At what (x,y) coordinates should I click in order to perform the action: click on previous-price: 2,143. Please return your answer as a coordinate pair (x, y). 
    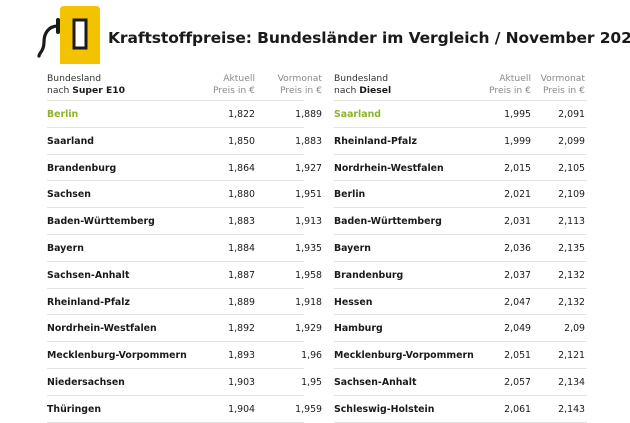
    Looking at the image, I should click on (571, 409).